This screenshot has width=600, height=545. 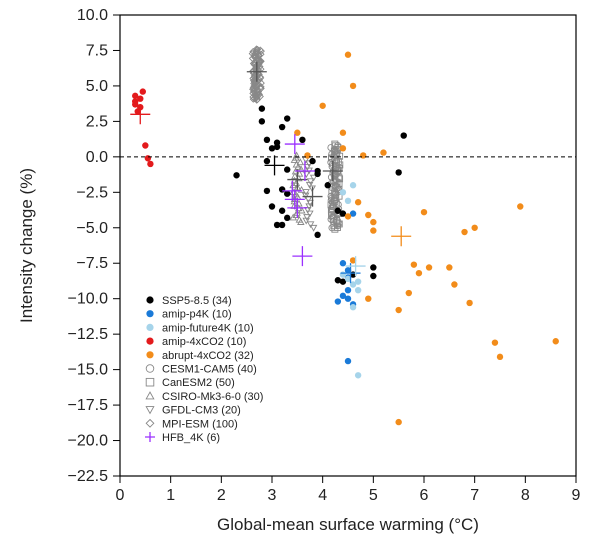 I want to click on x-tick-label: 9, so click(x=576, y=495).